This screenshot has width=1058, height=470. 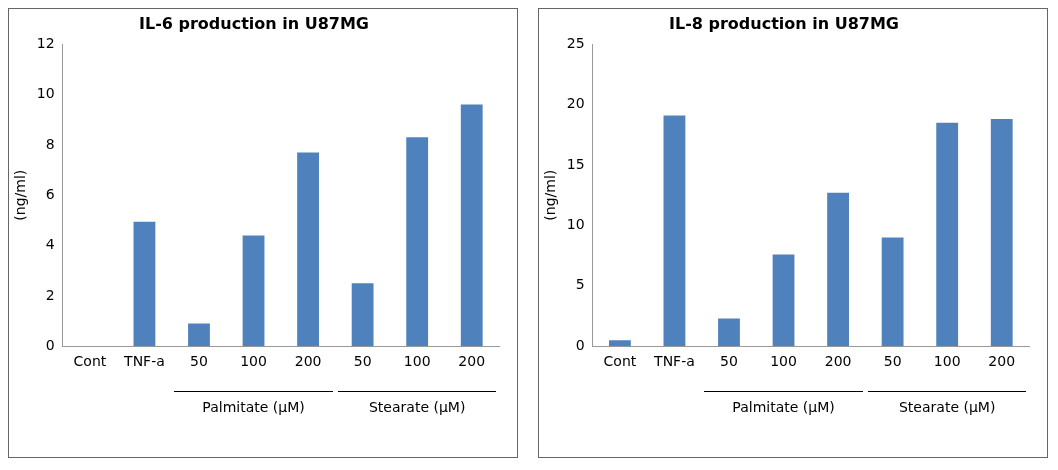 What do you see at coordinates (50, 244) in the screenshot?
I see `y-tick-label: 4` at bounding box center [50, 244].